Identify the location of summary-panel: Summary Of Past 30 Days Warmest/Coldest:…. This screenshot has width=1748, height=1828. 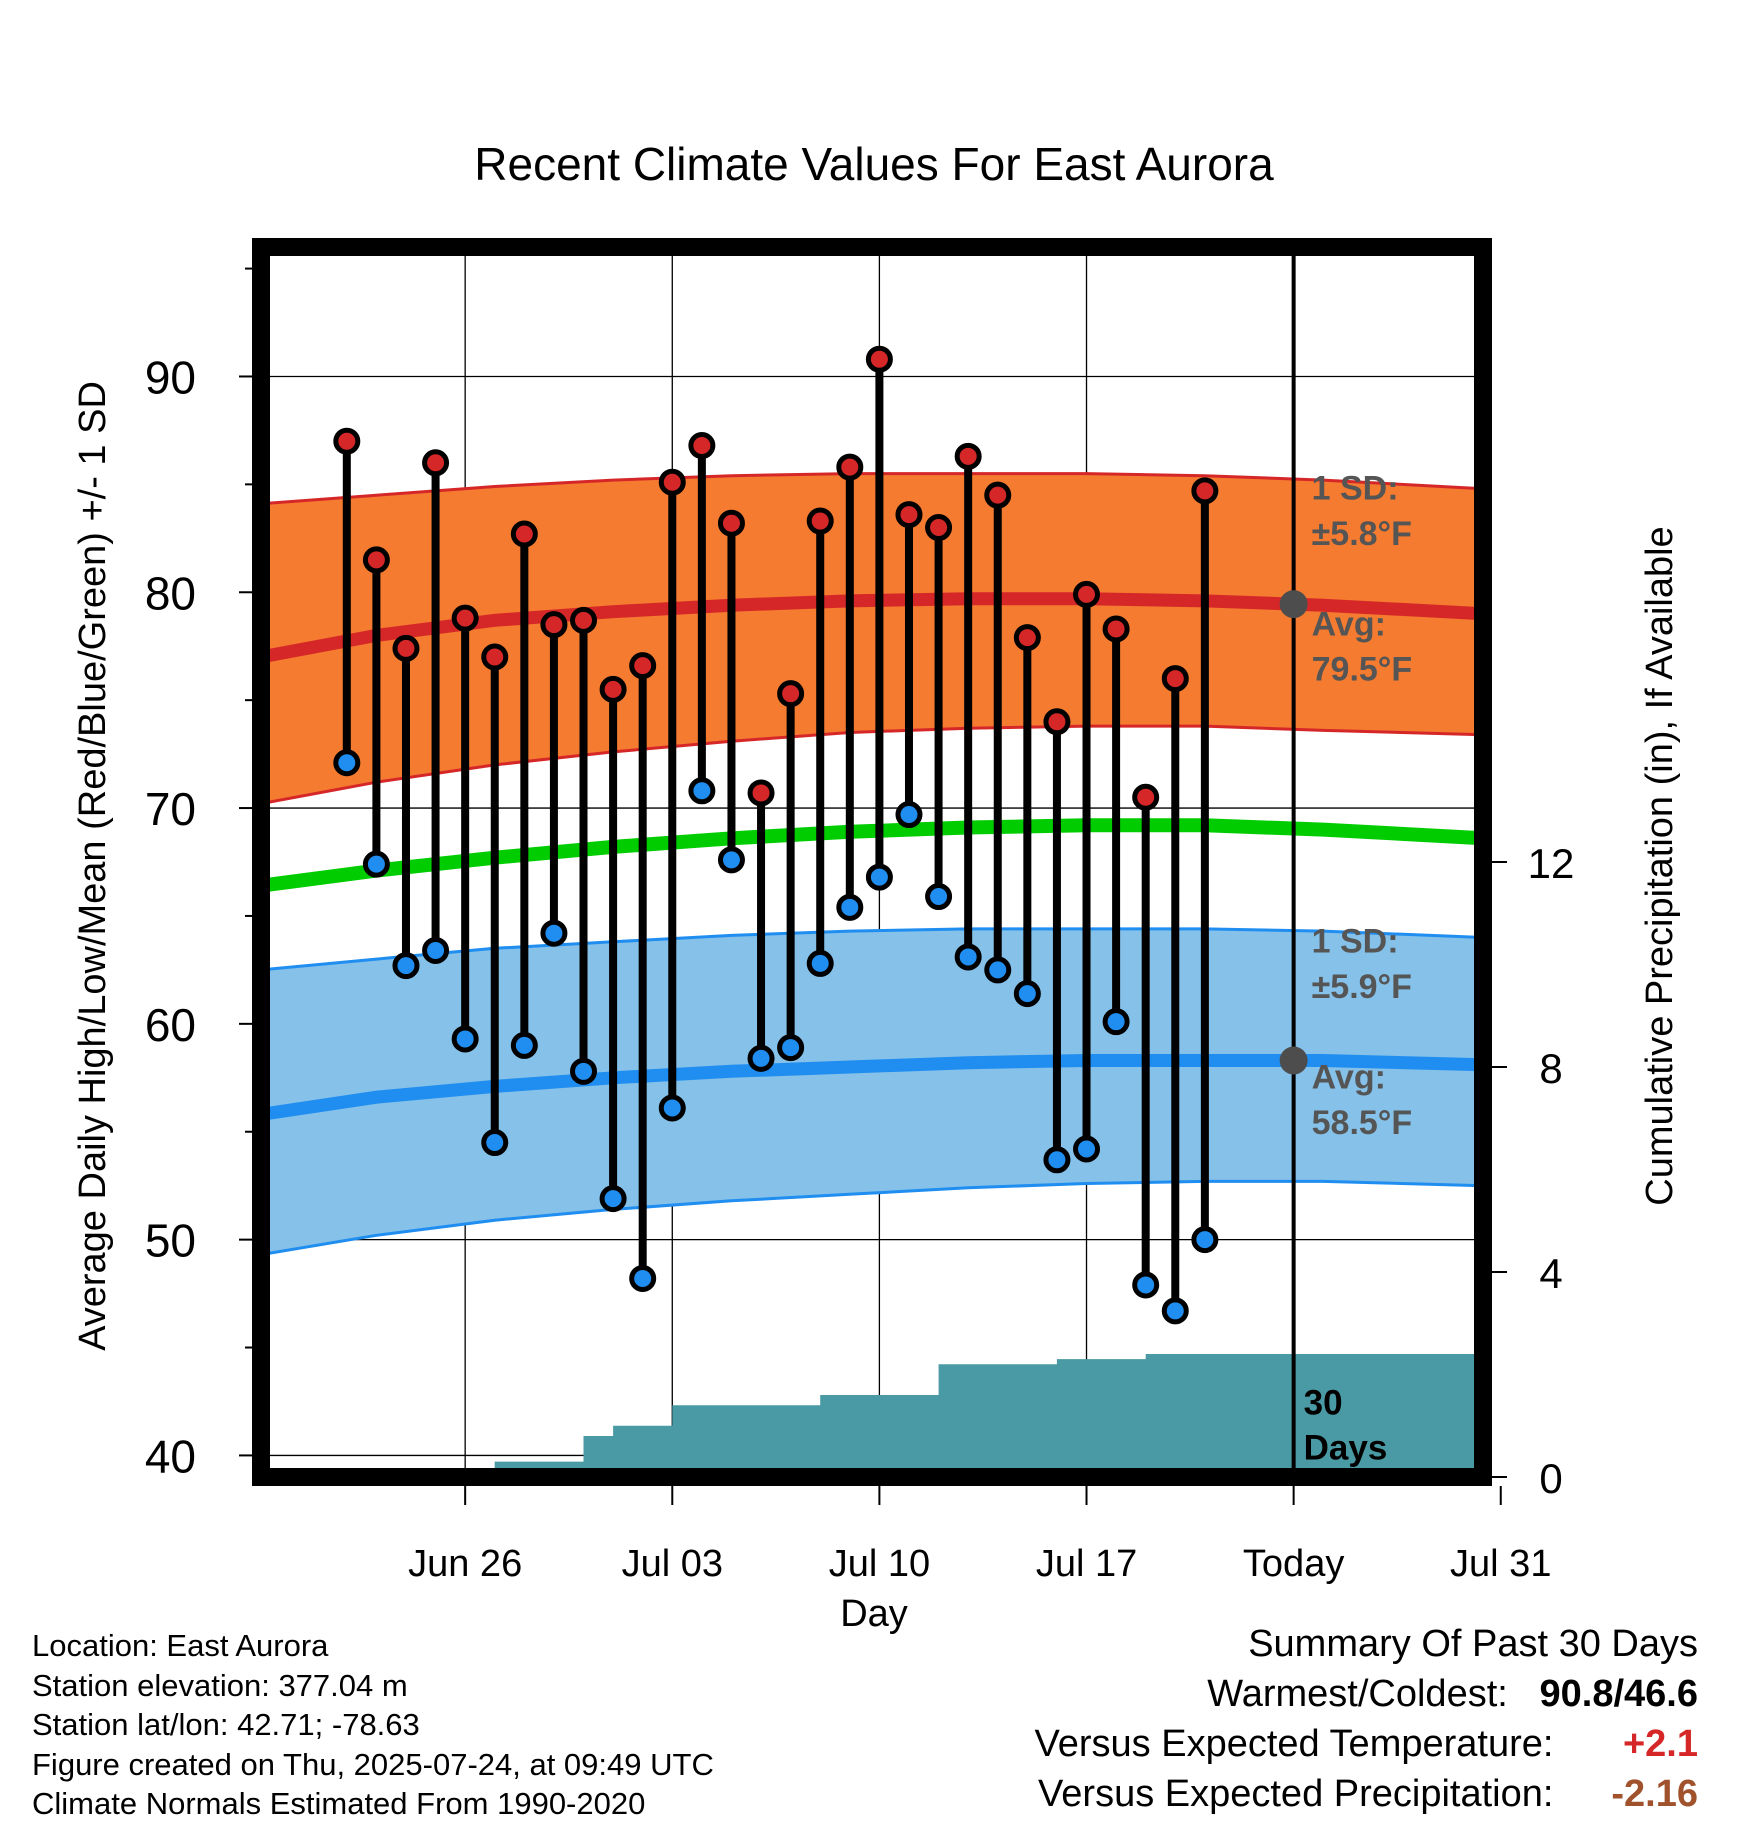
(1366, 1719).